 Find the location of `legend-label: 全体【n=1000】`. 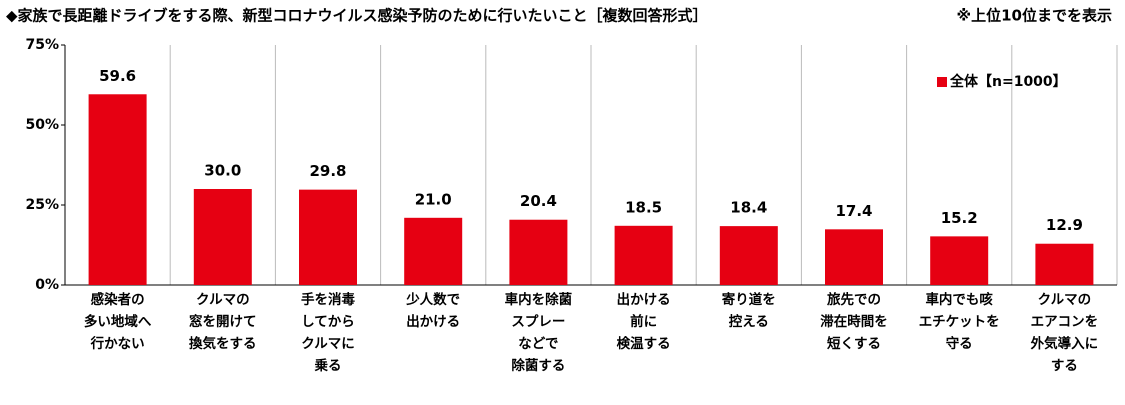

legend-label: 全体【n=1000】 is located at coordinates (1008, 81).